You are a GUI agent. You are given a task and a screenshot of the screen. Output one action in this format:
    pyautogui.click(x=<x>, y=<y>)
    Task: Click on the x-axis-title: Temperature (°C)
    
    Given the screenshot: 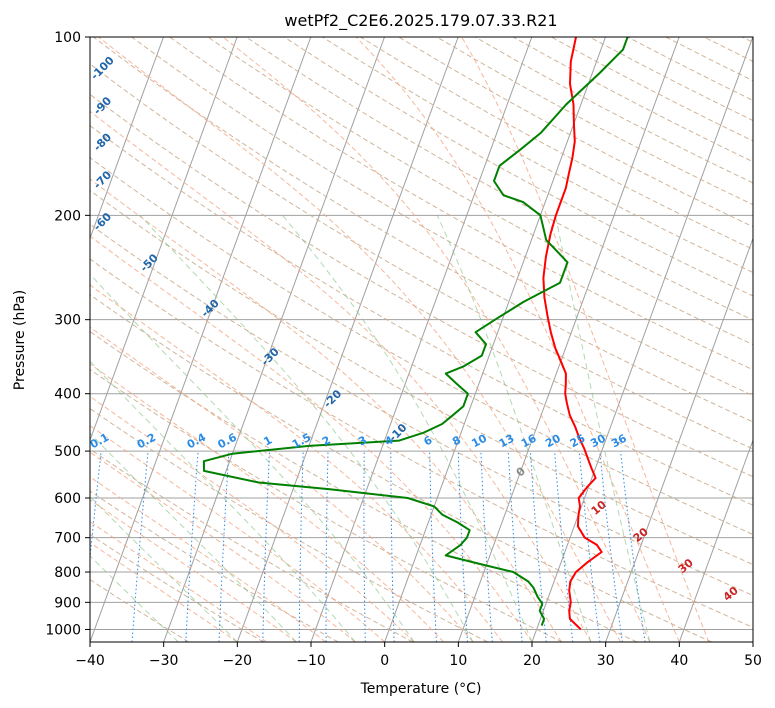 What is the action you would take?
    pyautogui.click(x=421, y=689)
    